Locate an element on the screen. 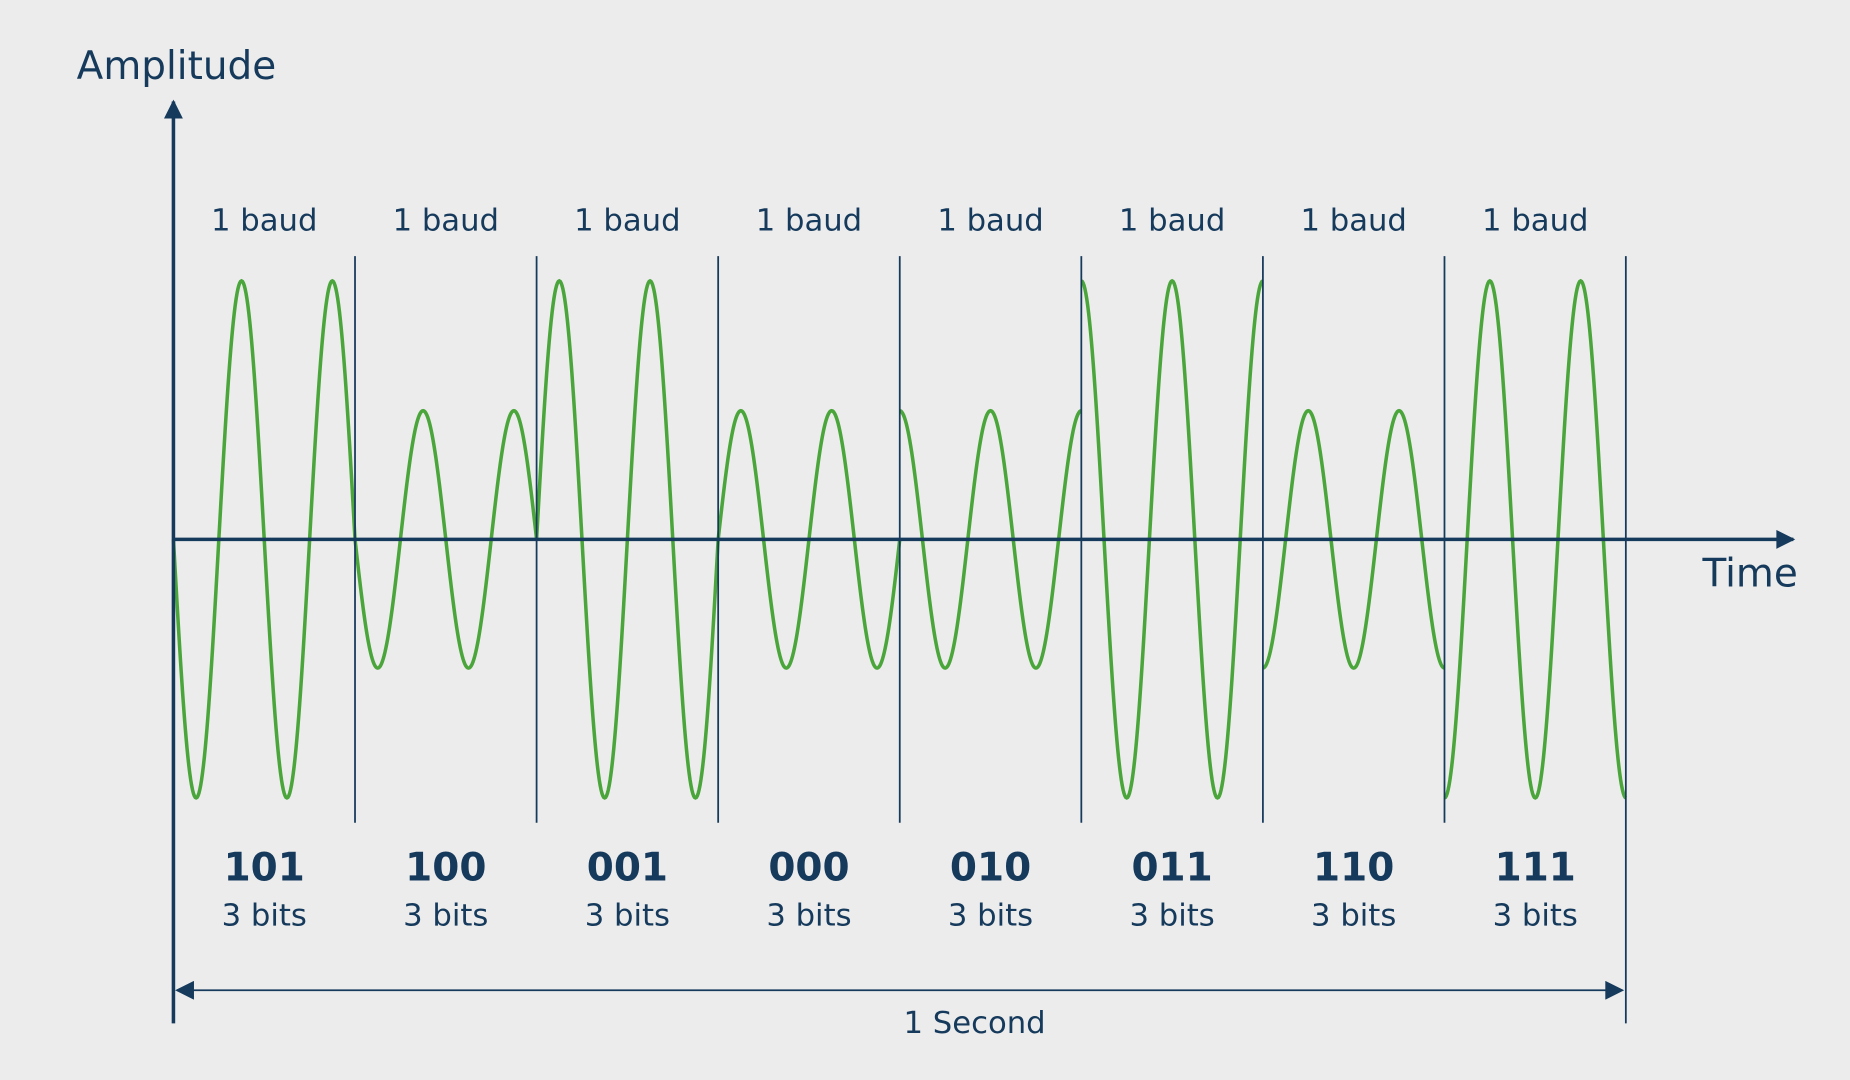 The width and height of the screenshot is (1850, 1080). bits-label: 101 is located at coordinates (264, 867).